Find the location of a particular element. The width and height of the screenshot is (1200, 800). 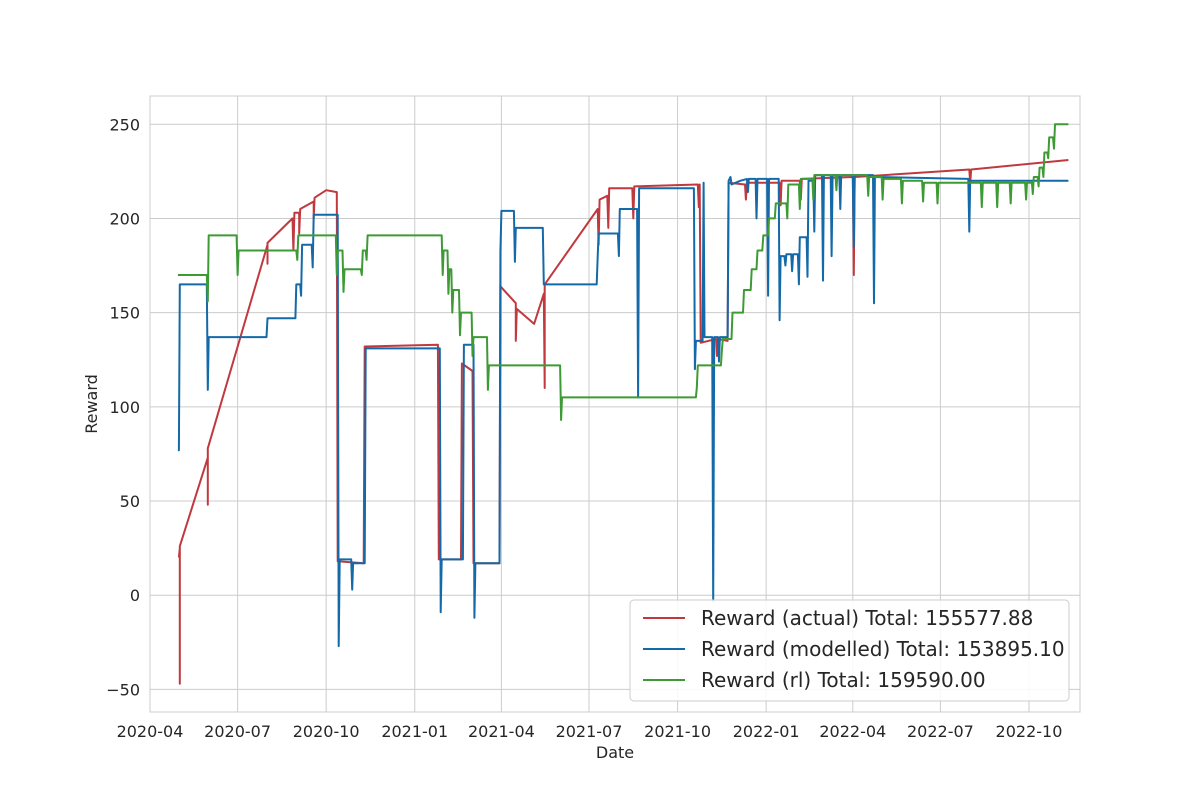

y-axis-label: Reward is located at coordinates (91, 404).